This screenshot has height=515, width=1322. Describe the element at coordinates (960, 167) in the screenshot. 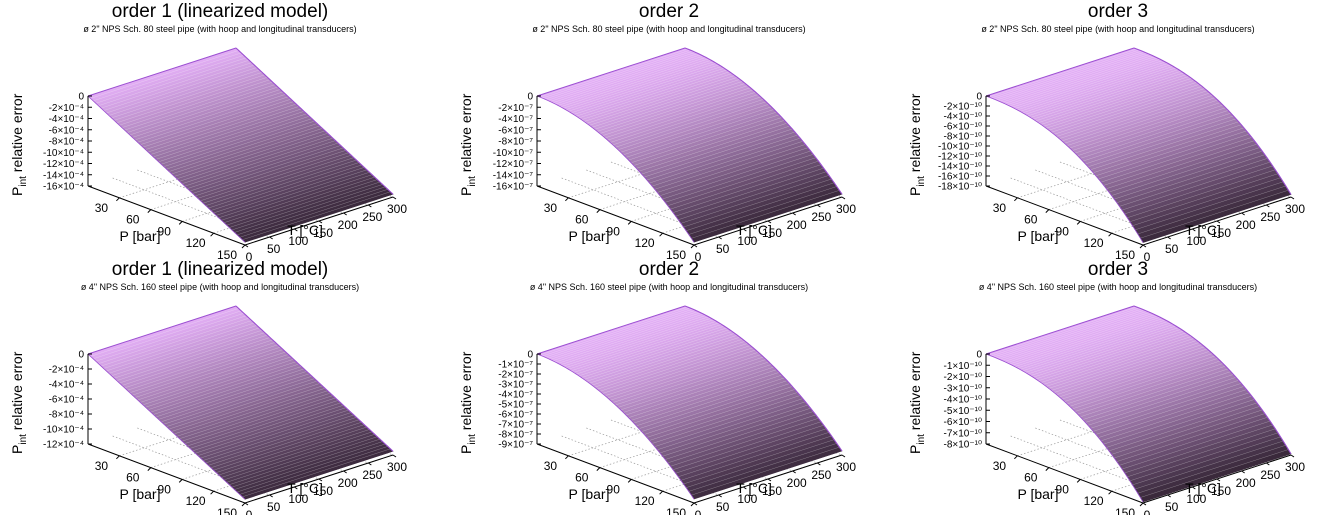

I see `z-tick-label: -14×10⁻¹⁰` at that location.